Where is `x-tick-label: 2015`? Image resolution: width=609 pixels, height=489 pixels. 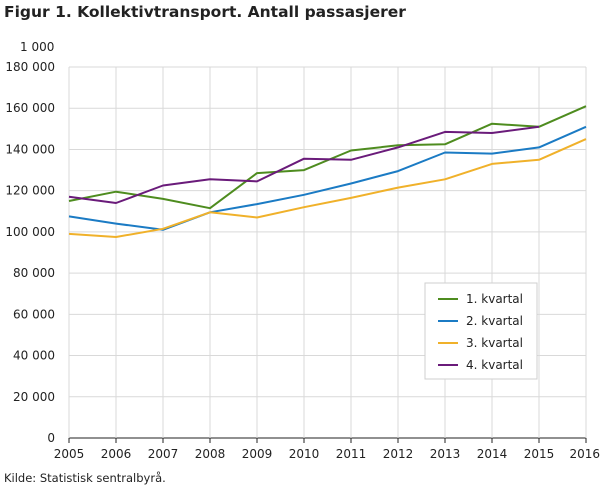
x-tick-label: 2015 is located at coordinates (539, 454).